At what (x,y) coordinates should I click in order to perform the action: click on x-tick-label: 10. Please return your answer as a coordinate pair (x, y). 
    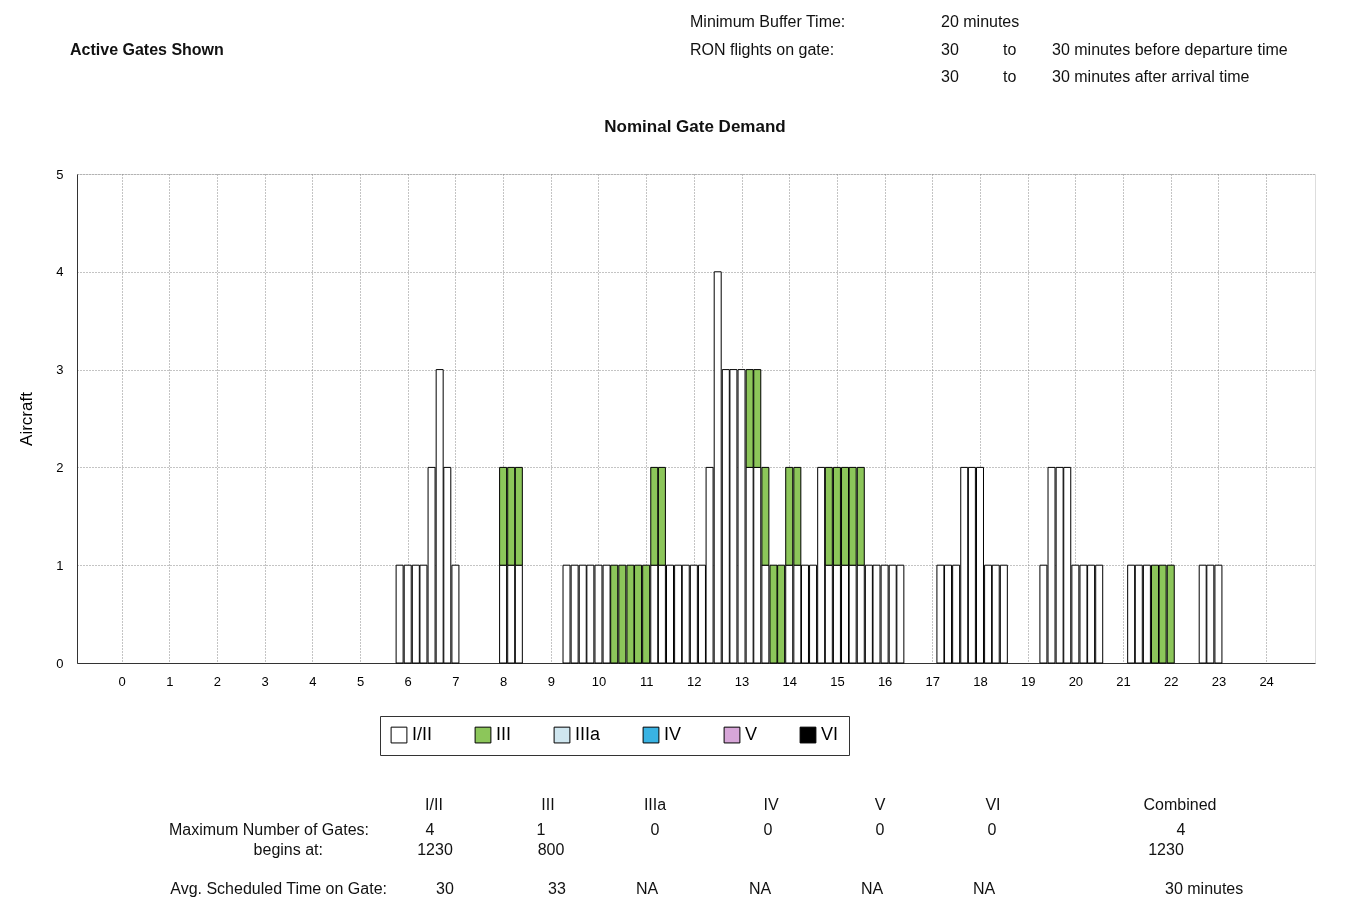
    Looking at the image, I should click on (599, 681).